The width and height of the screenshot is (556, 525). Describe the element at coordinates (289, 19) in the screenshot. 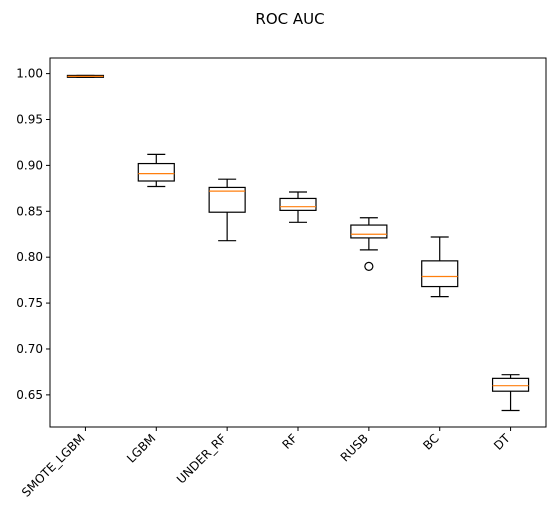

I see `chart-title: ROC AUC` at that location.